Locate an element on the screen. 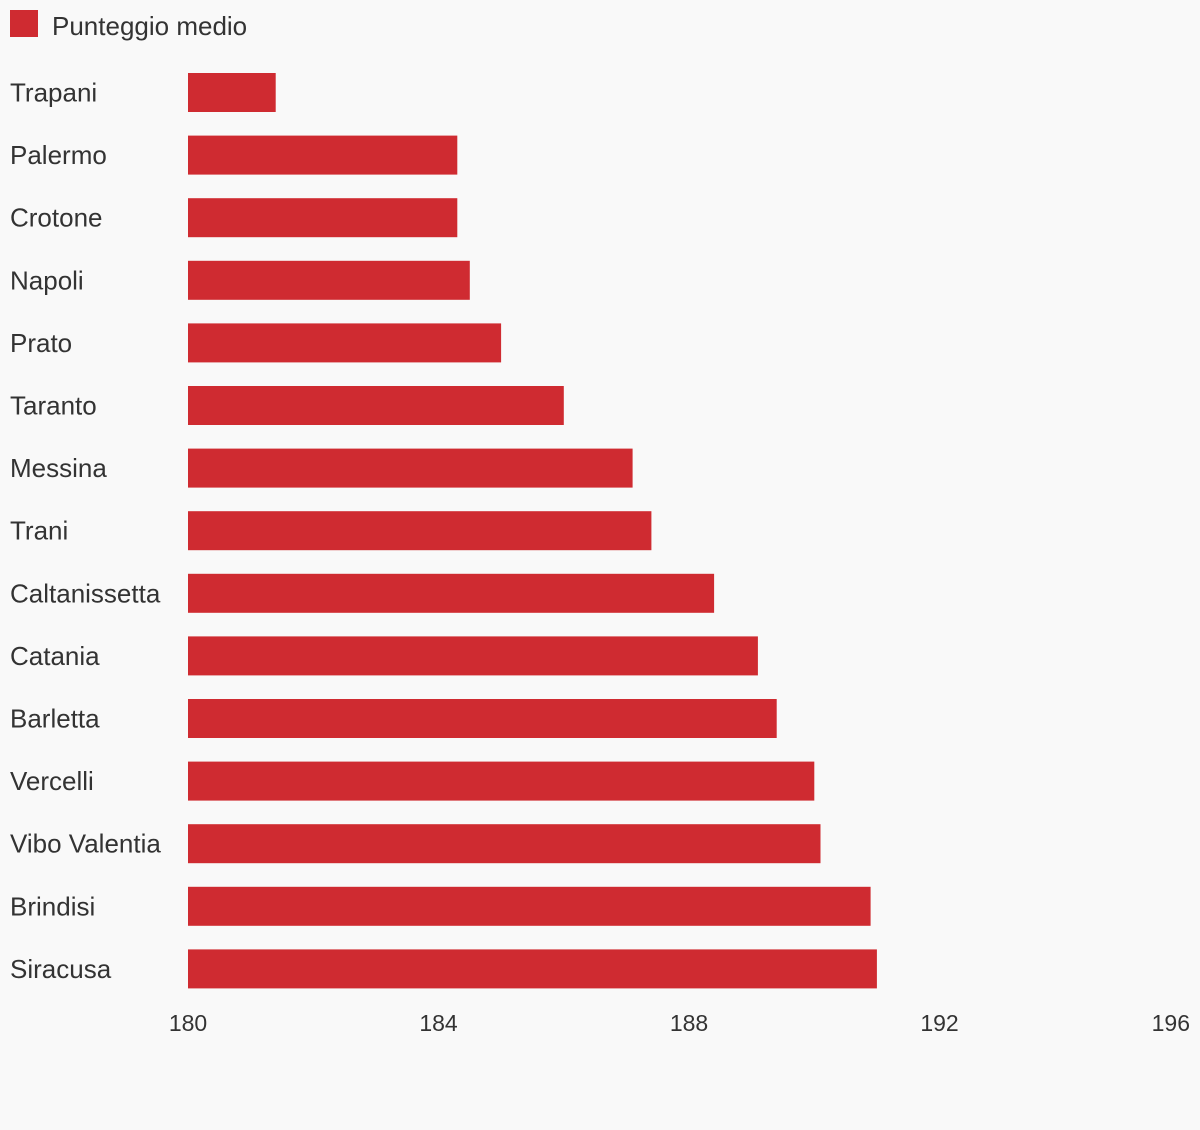 The width and height of the screenshot is (1200, 1130). x-tick-label: 188 is located at coordinates (689, 1023).